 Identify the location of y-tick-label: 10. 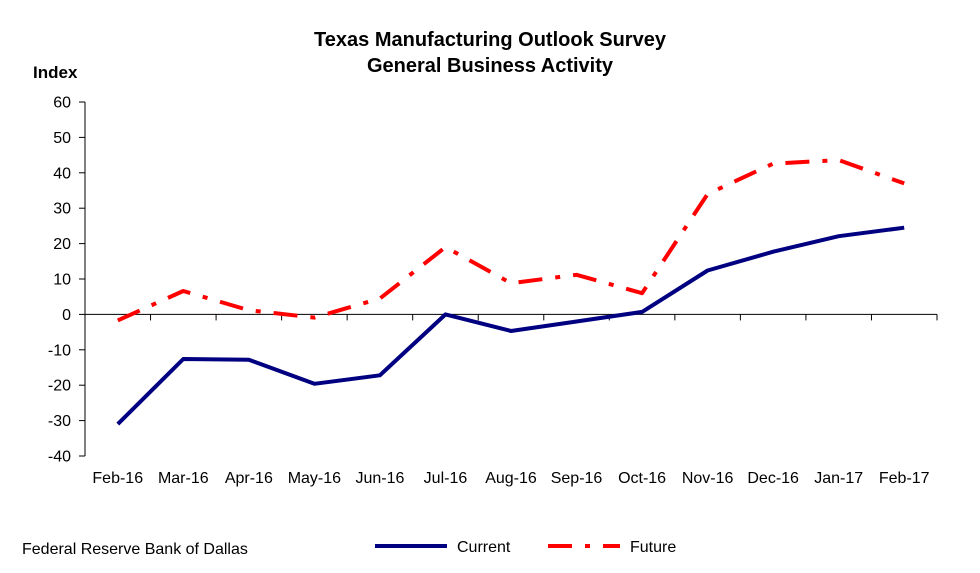
(62, 280).